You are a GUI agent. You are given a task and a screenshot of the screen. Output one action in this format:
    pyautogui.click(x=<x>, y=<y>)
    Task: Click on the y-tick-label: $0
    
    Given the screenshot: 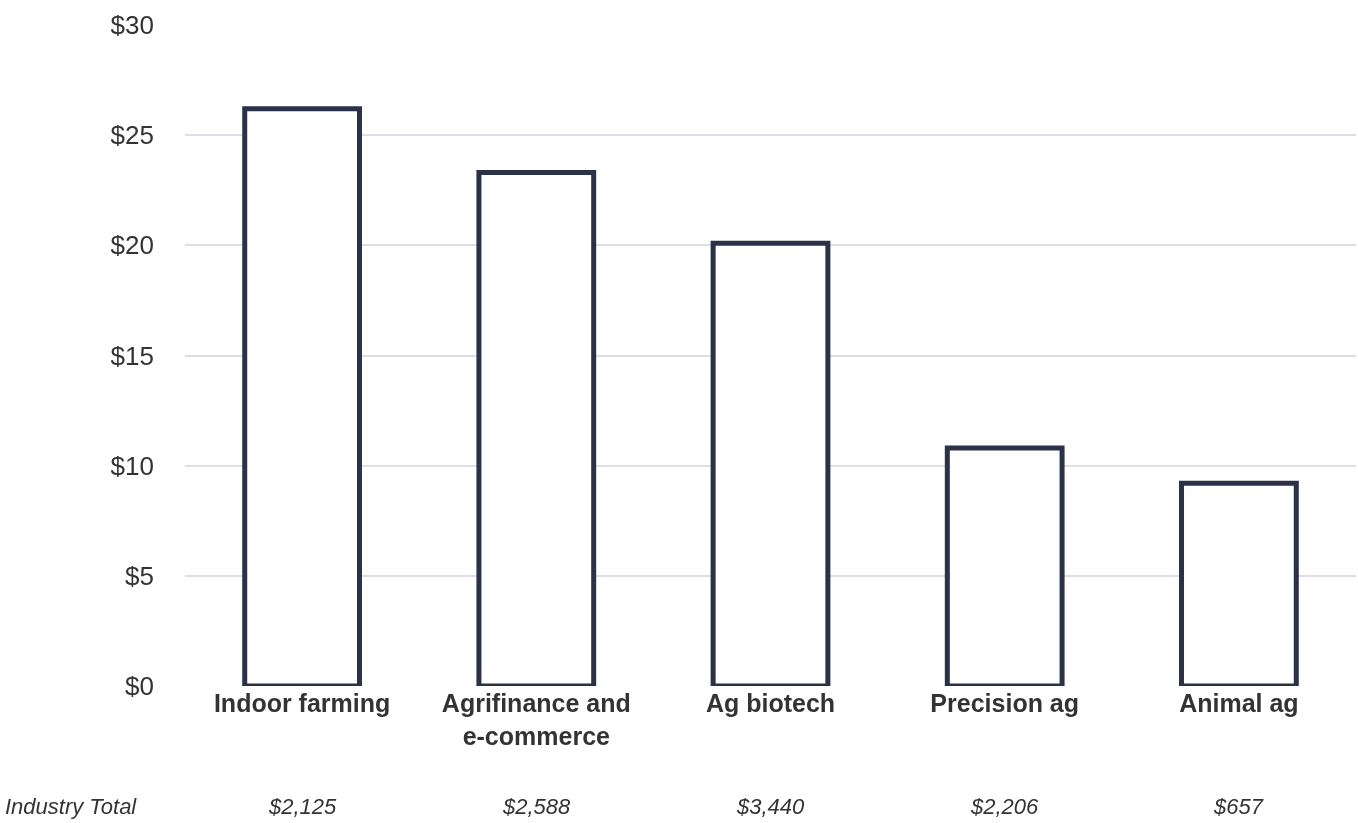 What is the action you would take?
    pyautogui.click(x=139, y=686)
    